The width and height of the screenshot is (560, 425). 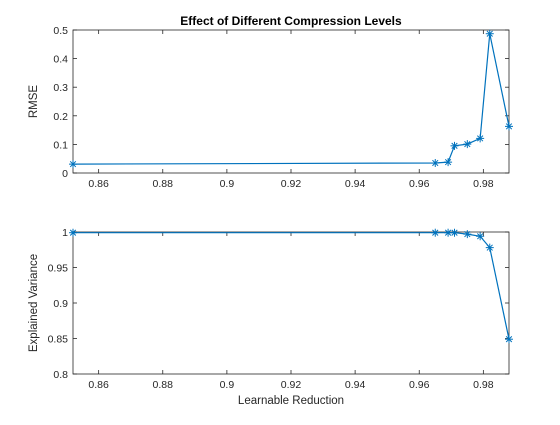 What do you see at coordinates (291, 21) in the screenshot?
I see `chart-title: Effect of Different Compression Levels` at bounding box center [291, 21].